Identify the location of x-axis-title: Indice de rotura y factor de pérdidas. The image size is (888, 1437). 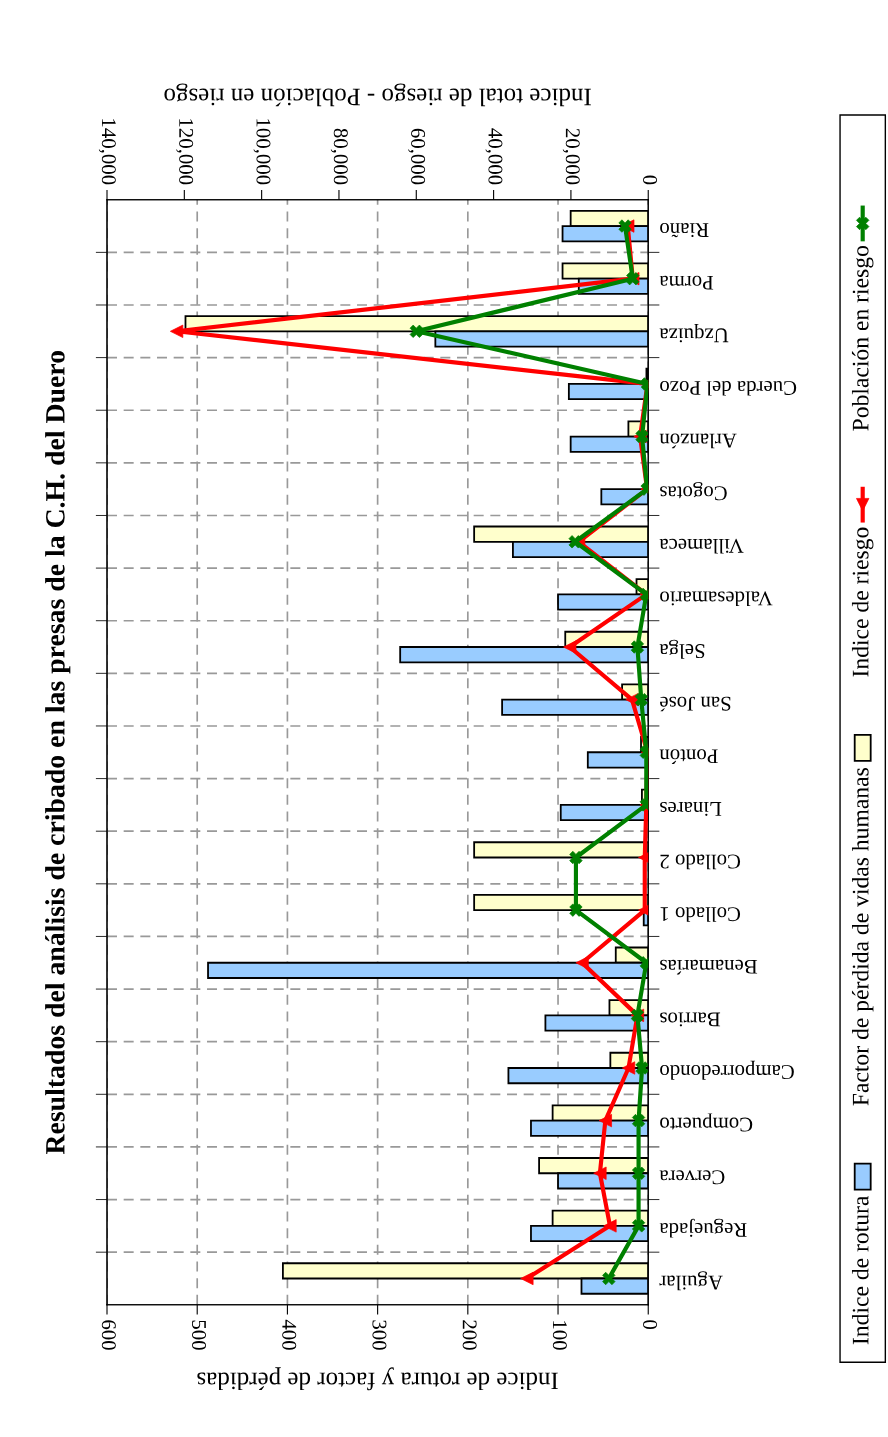
(377, 1379).